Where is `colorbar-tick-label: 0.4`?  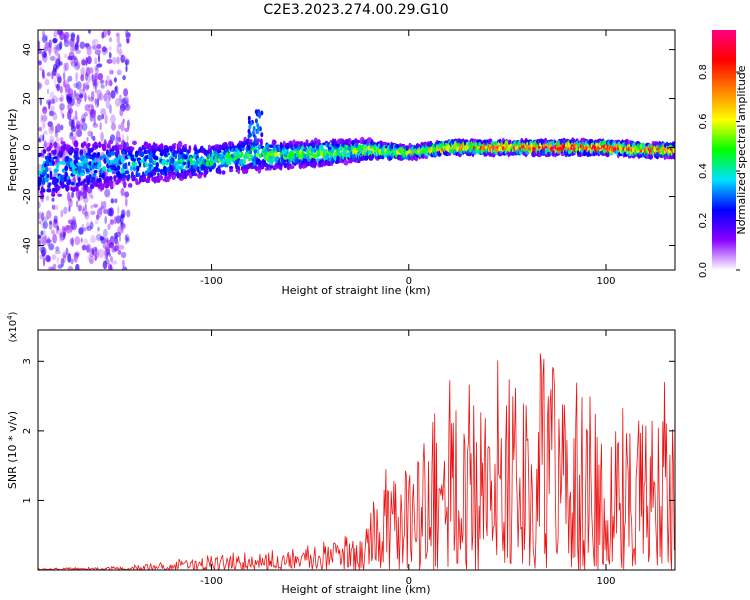
colorbar-tick-label: 0.4 is located at coordinates (703, 171).